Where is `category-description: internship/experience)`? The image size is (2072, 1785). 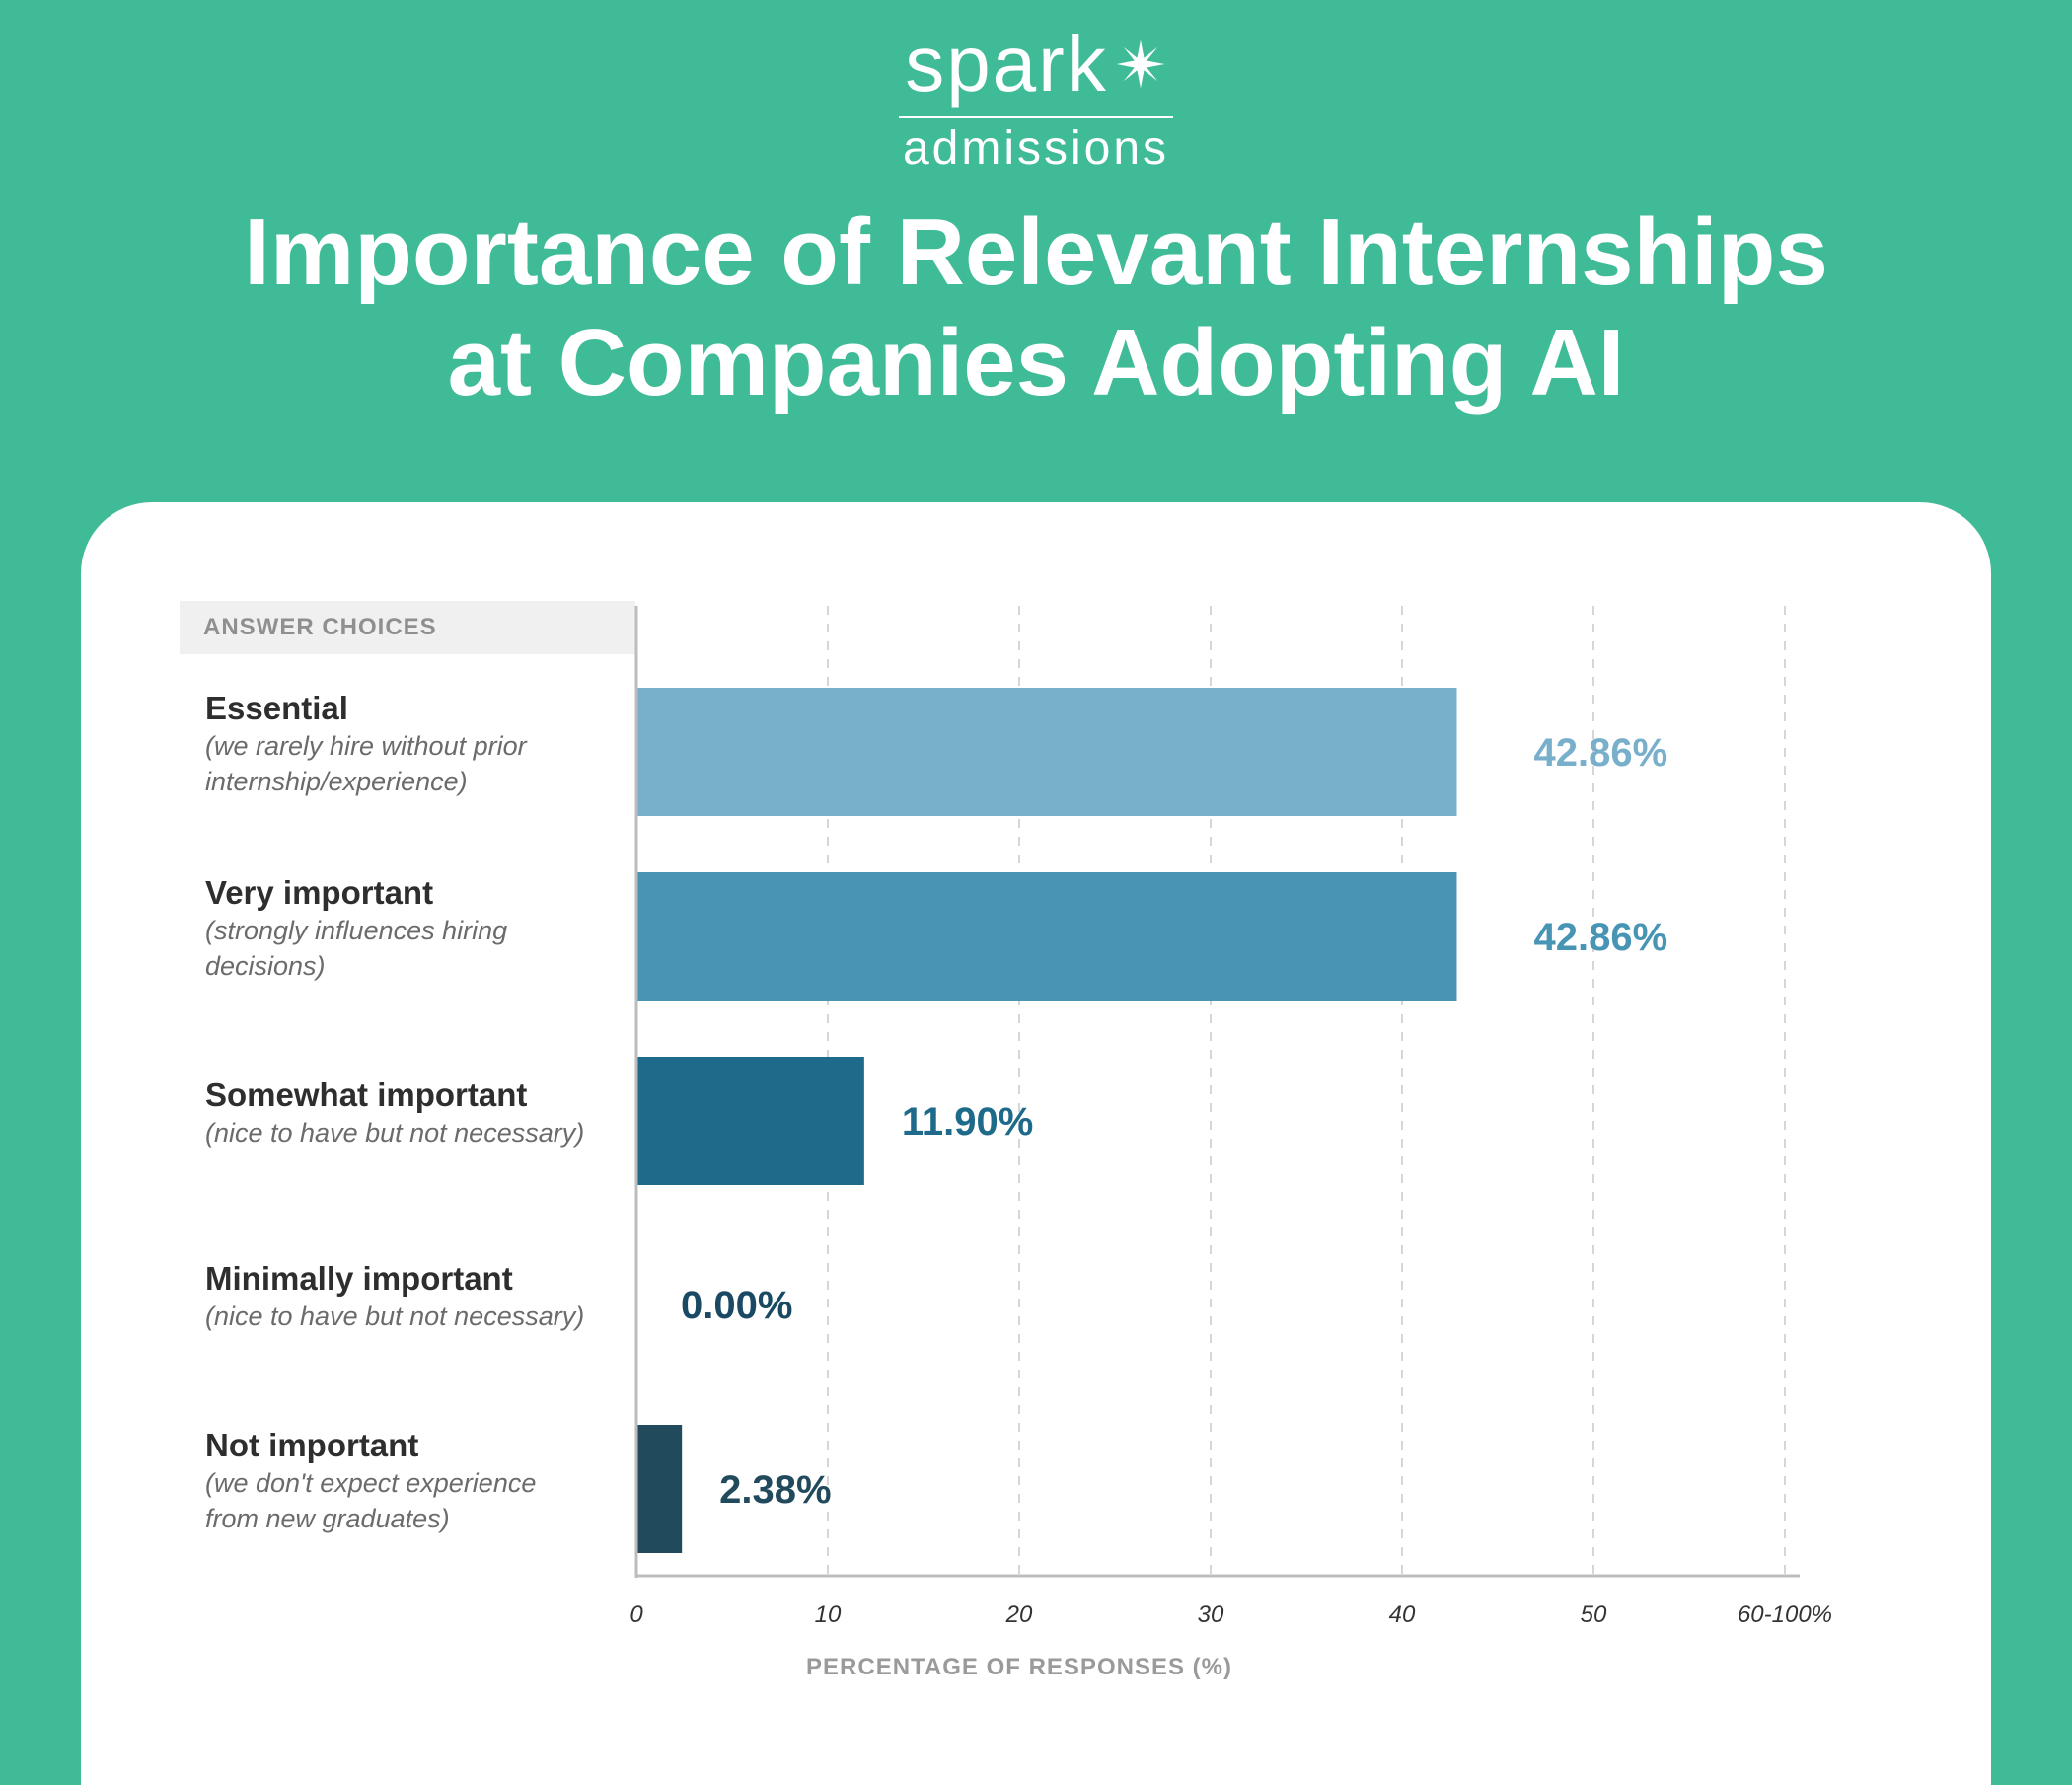
category-description: internship/experience) is located at coordinates (337, 781).